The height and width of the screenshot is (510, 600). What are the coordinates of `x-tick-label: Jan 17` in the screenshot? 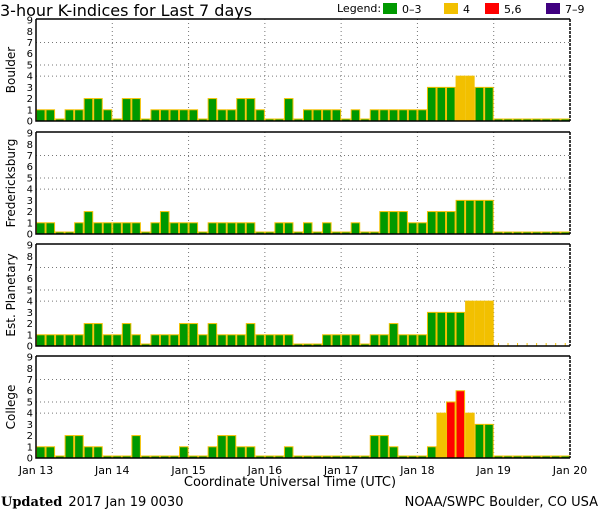 It's located at (340, 470).